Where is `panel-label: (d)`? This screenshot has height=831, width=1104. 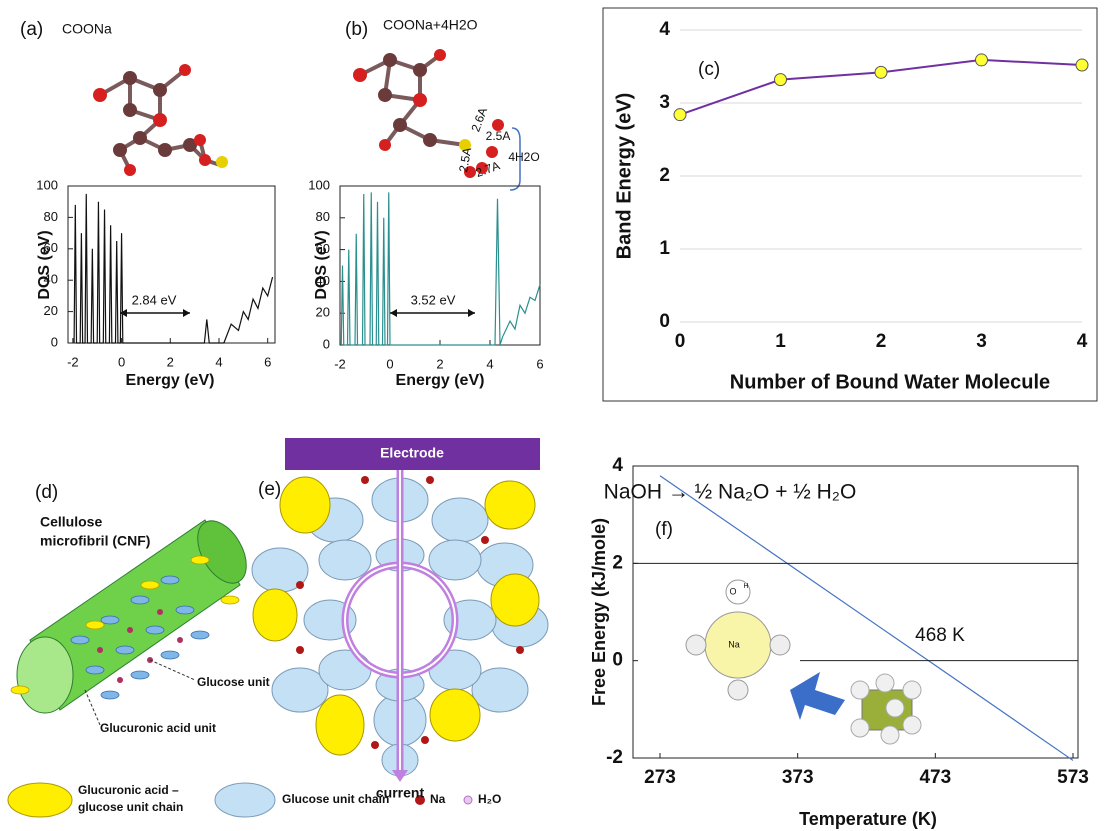 panel-label: (d) is located at coordinates (46, 492).